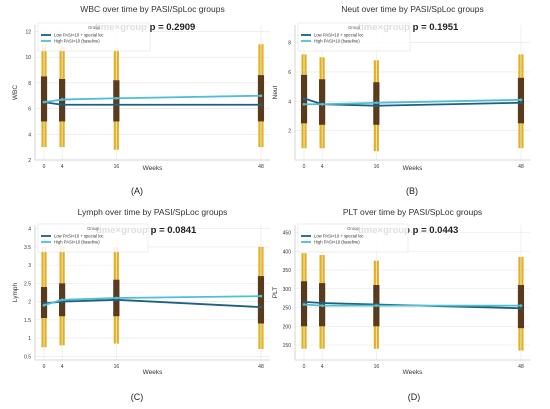 This screenshot has height=409, width=550. What do you see at coordinates (287, 309) in the screenshot?
I see `y-tick-label: 250` at bounding box center [287, 309].